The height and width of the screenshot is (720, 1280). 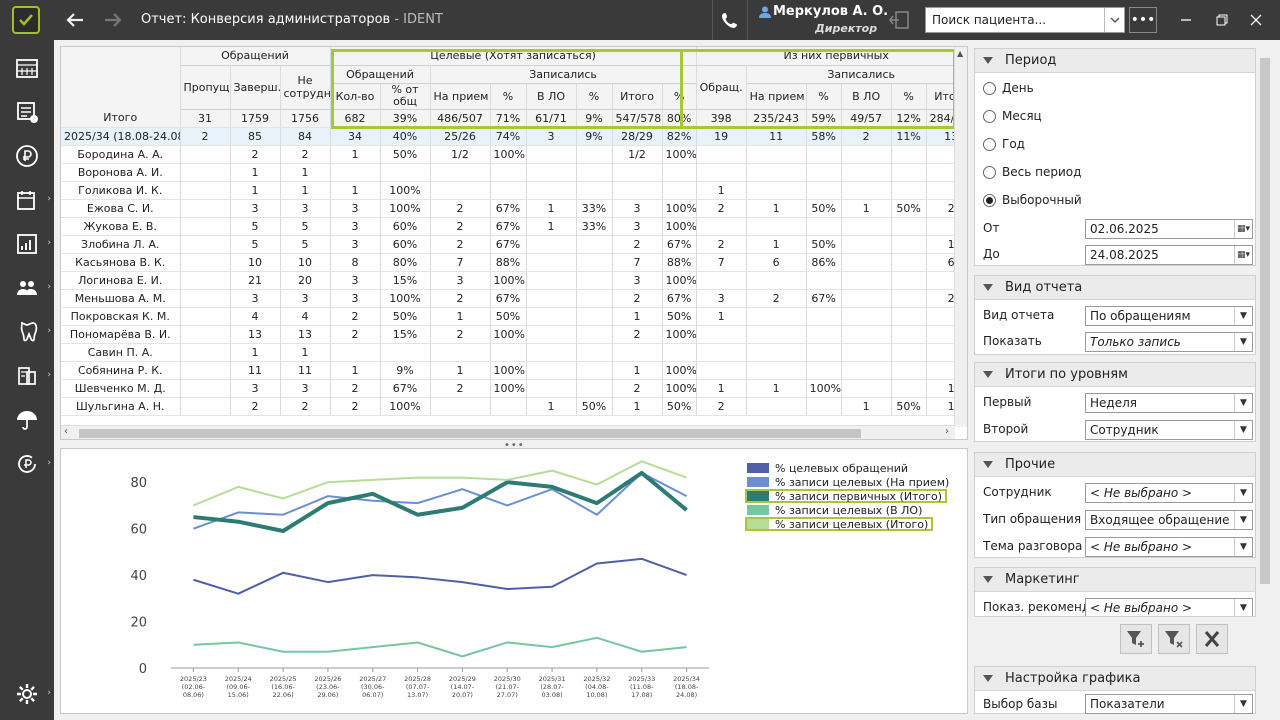 What do you see at coordinates (514, 298) in the screenshot?
I see `table-row: Меньшова А. М. 3 3 3 100% 2 67% 2 67% 3 2 67% 2` at bounding box center [514, 298].